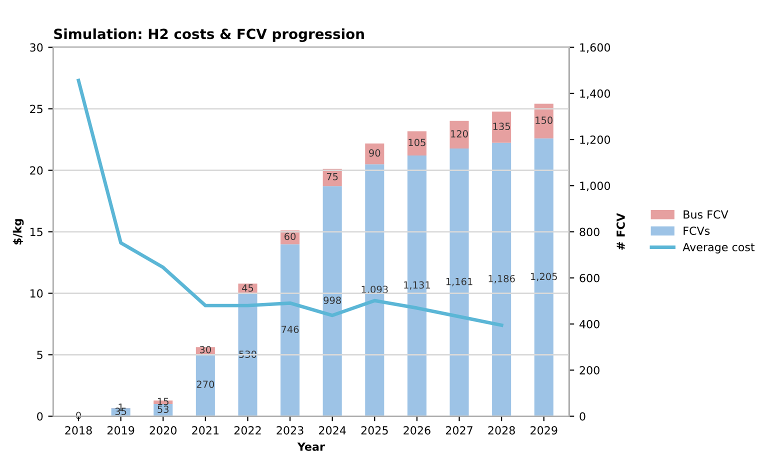  Describe the element at coordinates (417, 430) in the screenshot. I see `x-tick-label: 2026` at that location.